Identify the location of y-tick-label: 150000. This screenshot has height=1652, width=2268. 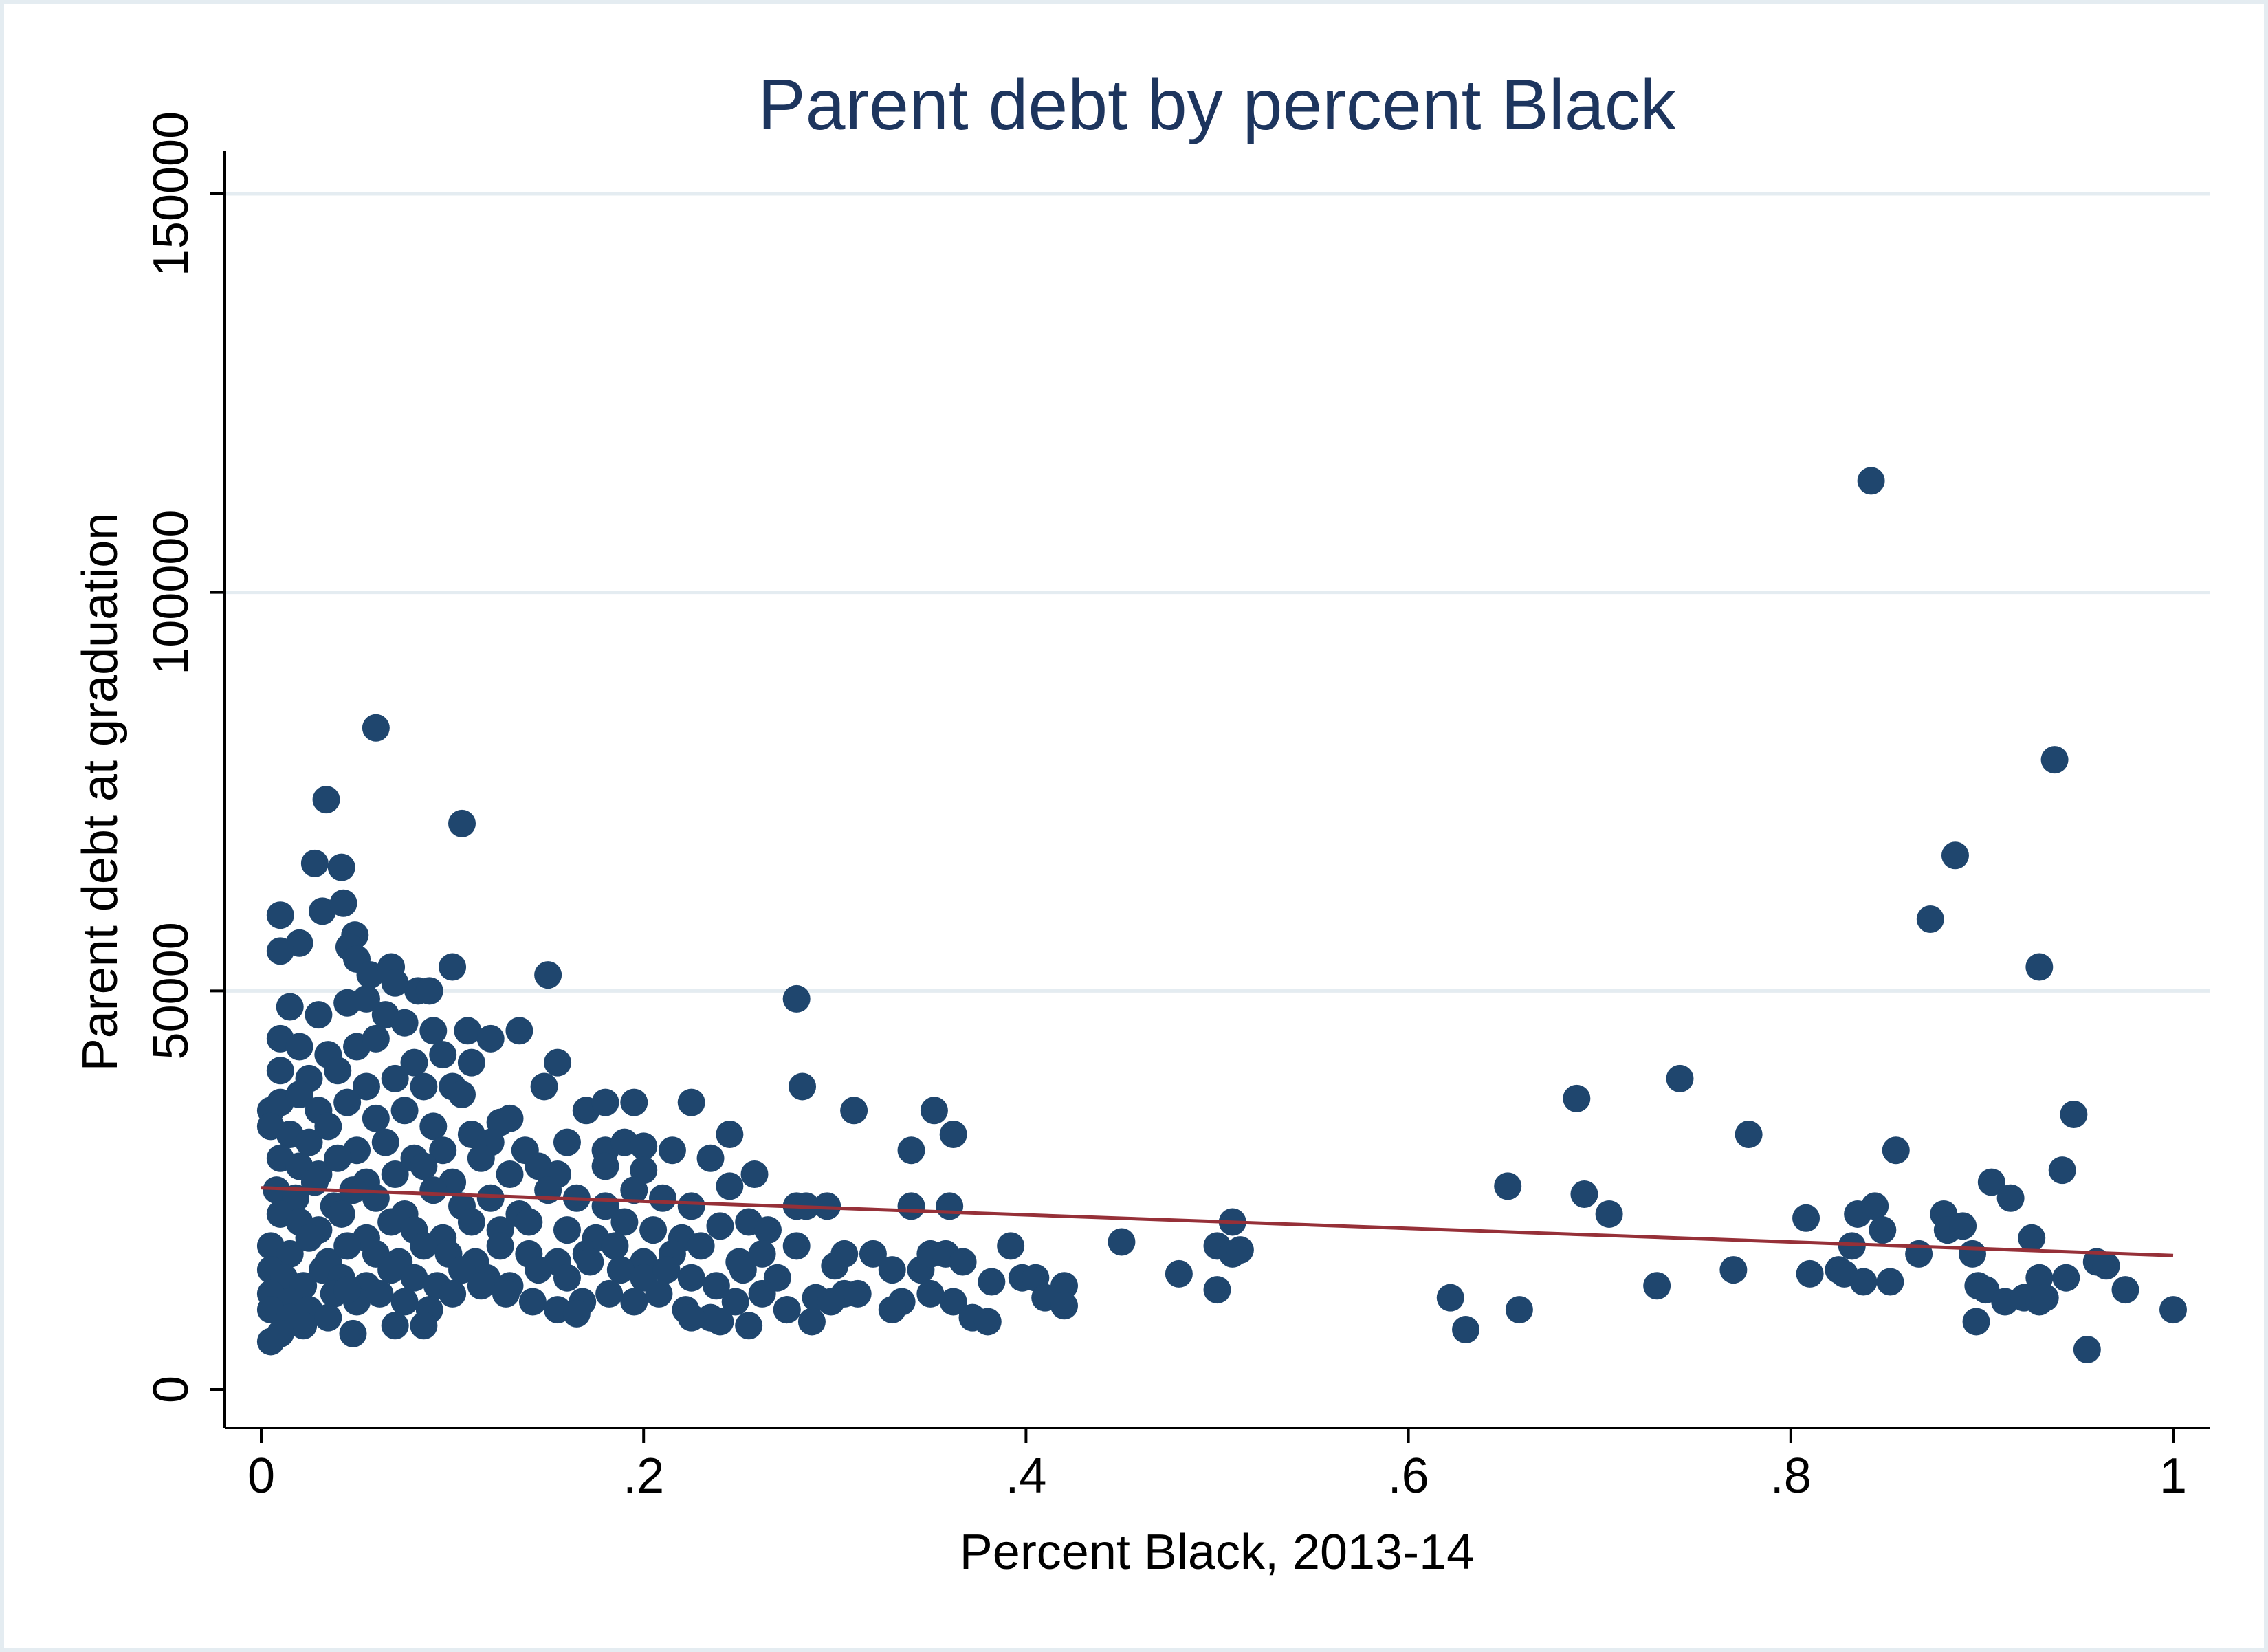
(172, 193).